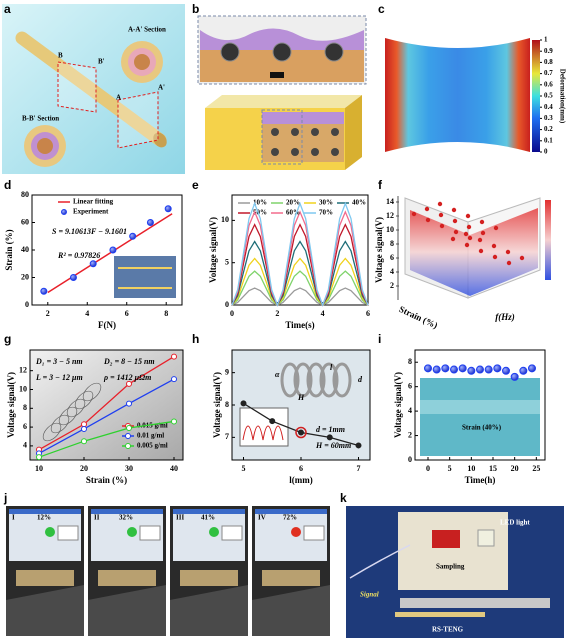 The width and height of the screenshot is (568, 641). I want to click on inset-chart, so click(264, 427).